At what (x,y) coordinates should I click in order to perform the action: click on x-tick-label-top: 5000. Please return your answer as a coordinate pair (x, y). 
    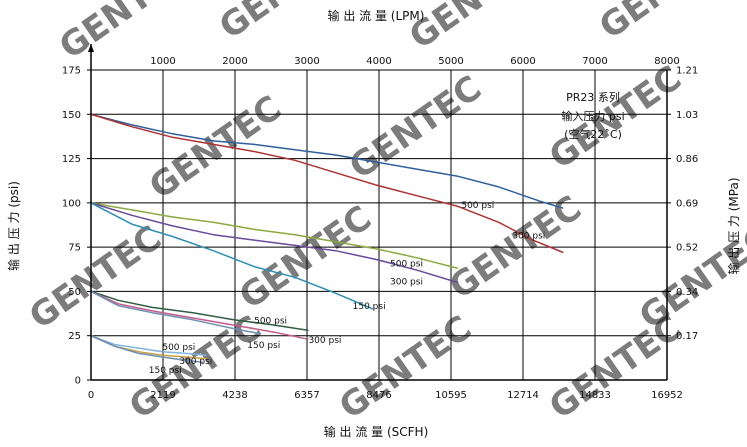
    Looking at the image, I should click on (450, 61).